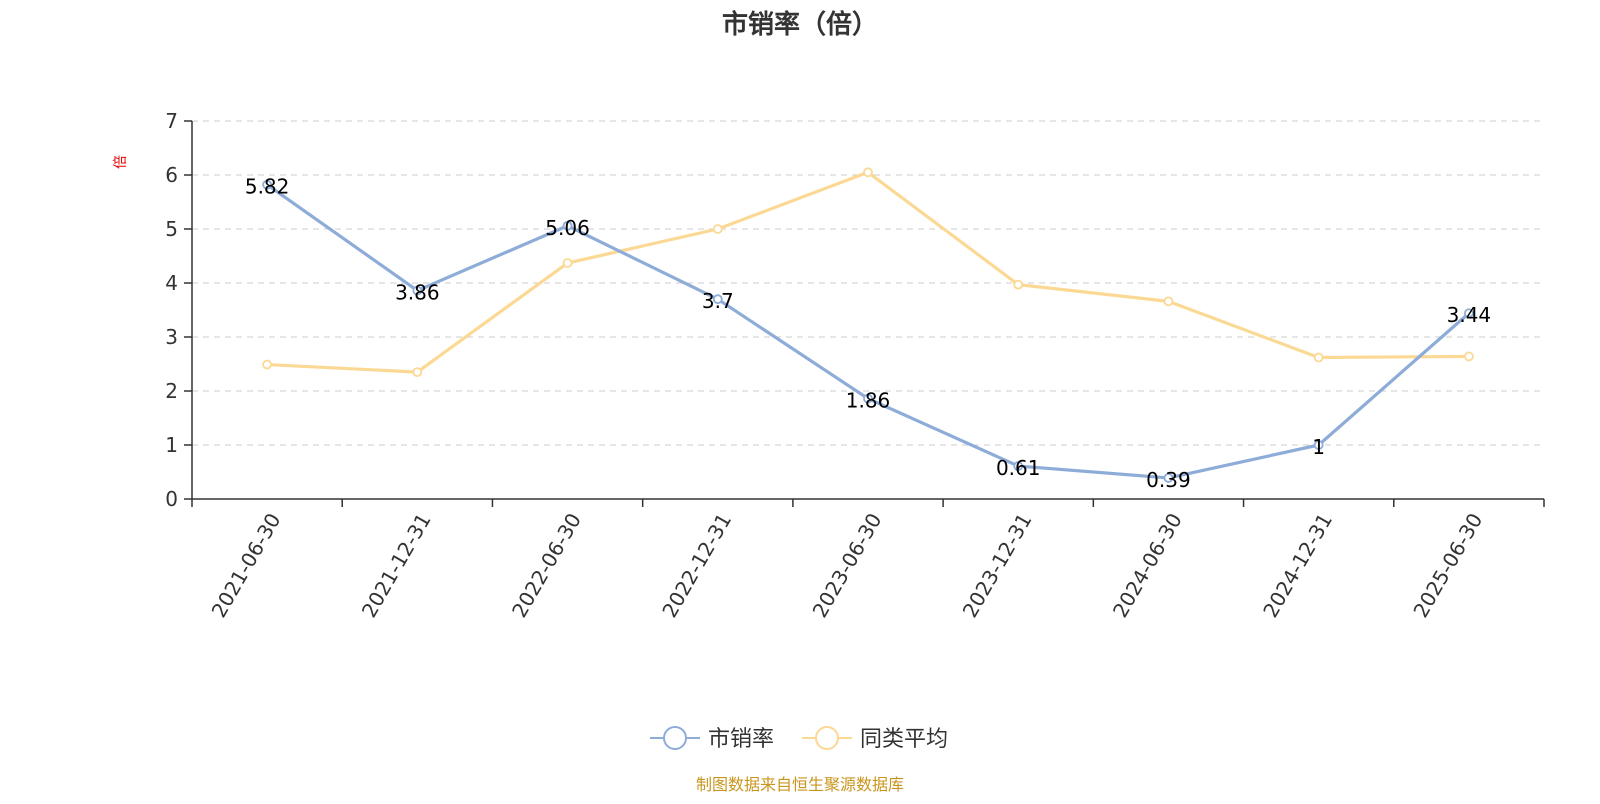 The image size is (1600, 804). I want to click on source-note: 制图数据来自恒生聚源数据库, so click(800, 784).